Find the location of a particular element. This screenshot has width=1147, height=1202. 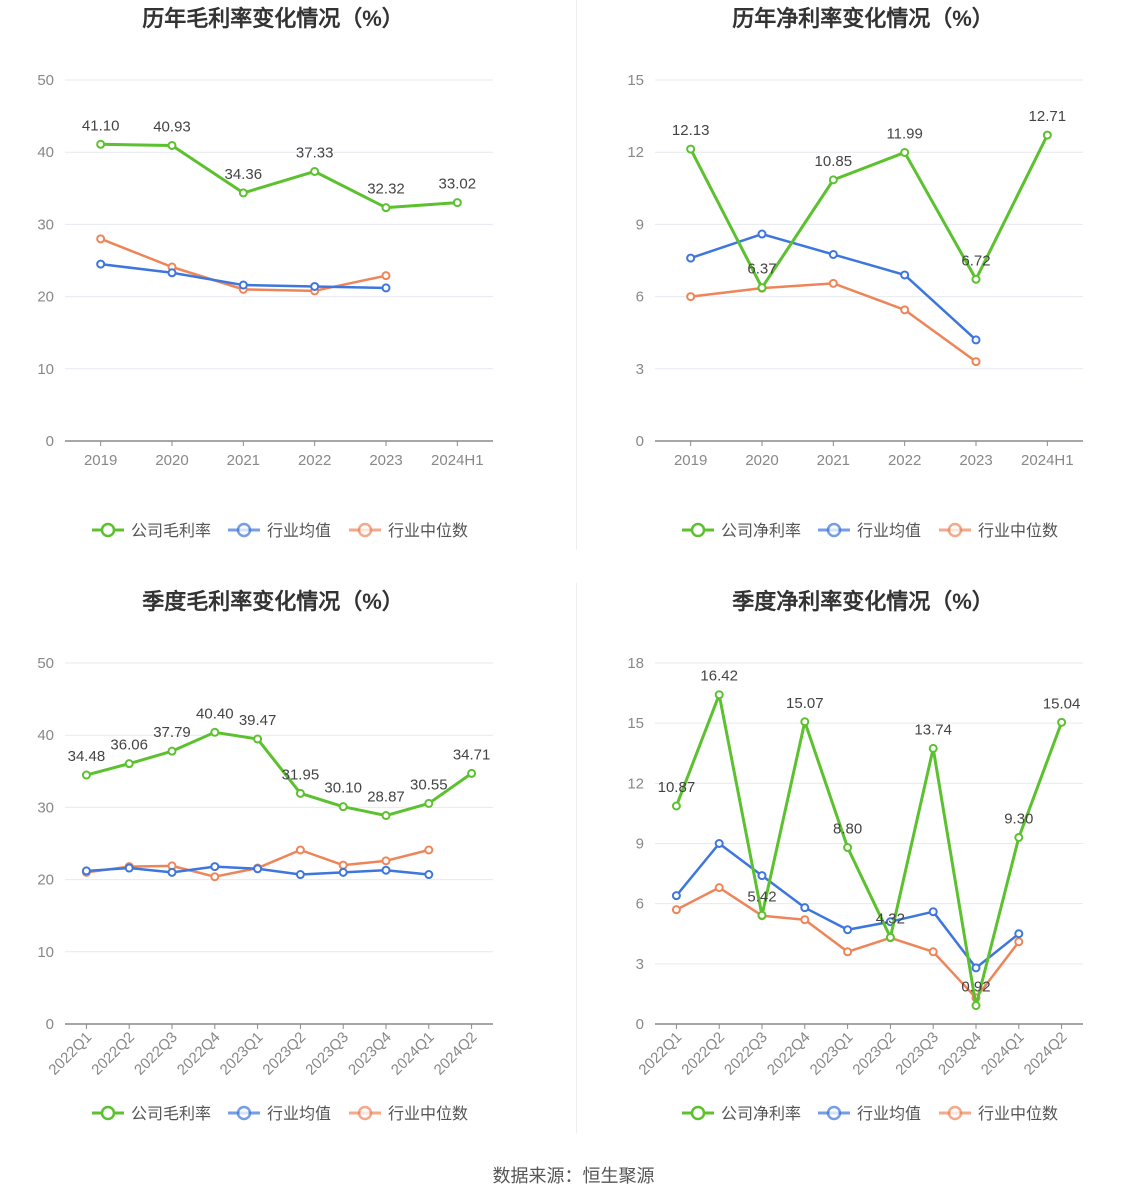

y-tick-label: 12 is located at coordinates (635, 152).